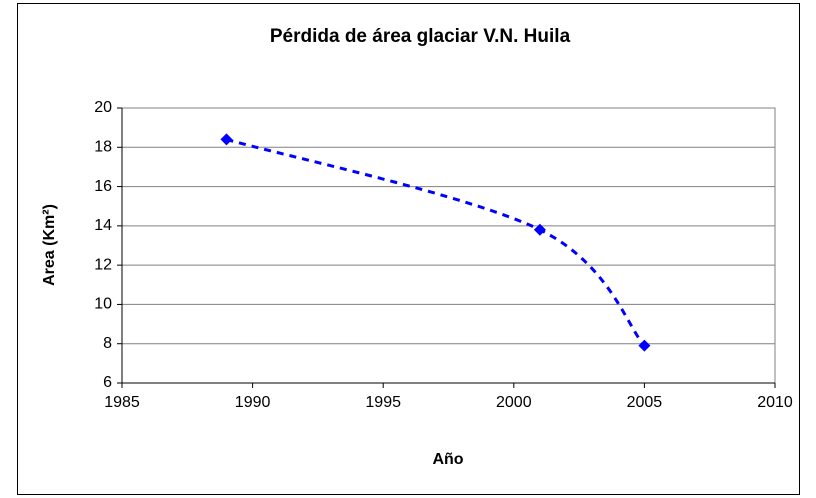 The image size is (816, 498). Describe the element at coordinates (122, 402) in the screenshot. I see `x-tick-label: 1985` at that location.